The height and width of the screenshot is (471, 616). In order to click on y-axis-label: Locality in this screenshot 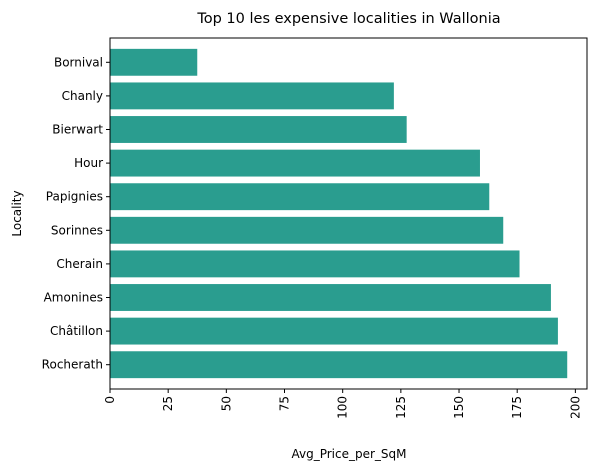, I will do `click(17, 213)`.